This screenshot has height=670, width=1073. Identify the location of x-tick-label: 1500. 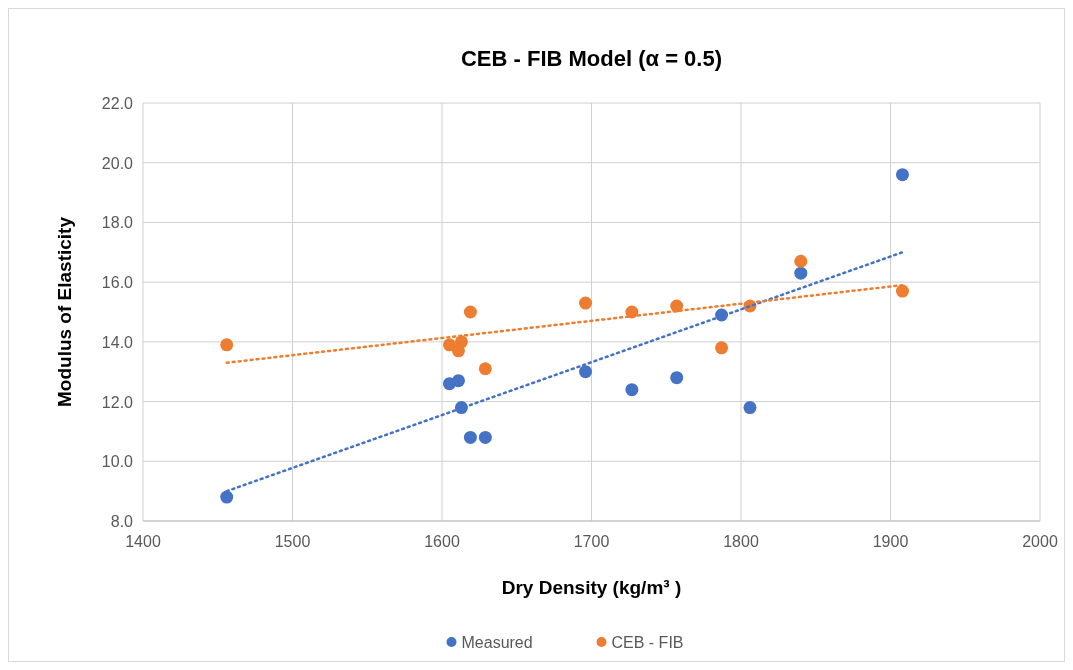
(292, 541).